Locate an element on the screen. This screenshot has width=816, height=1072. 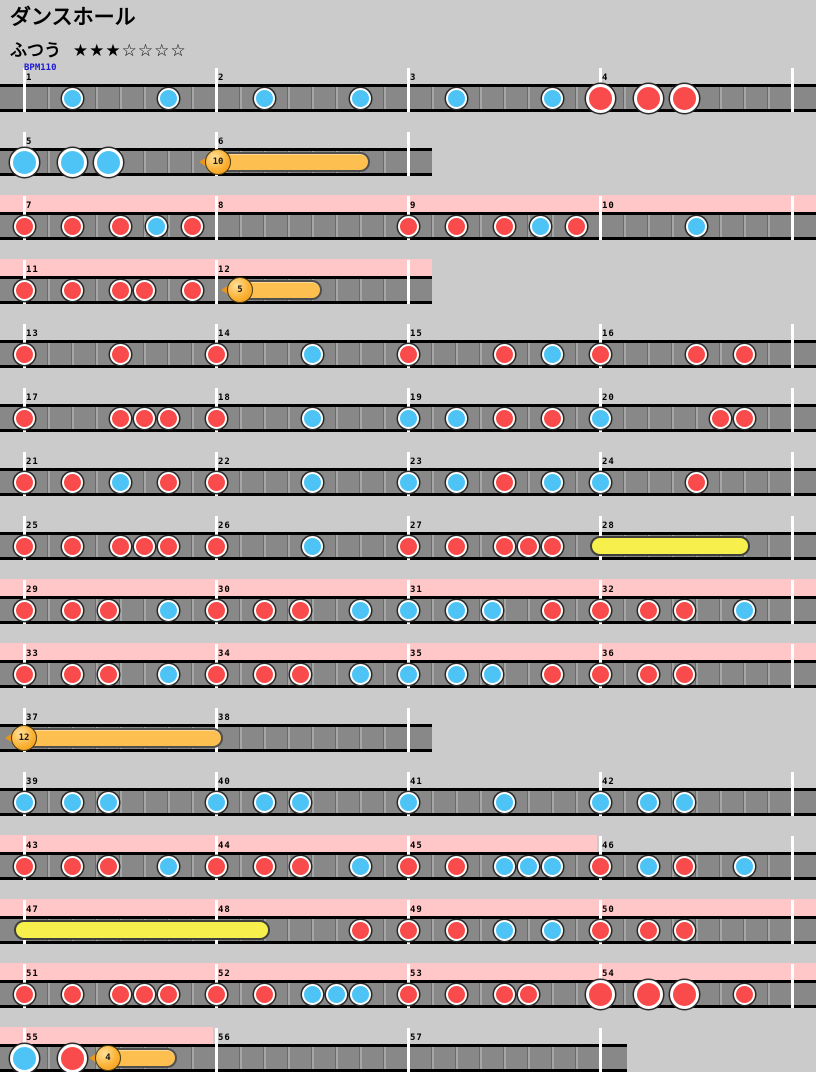
measure-number: 8 is located at coordinates (221, 206).